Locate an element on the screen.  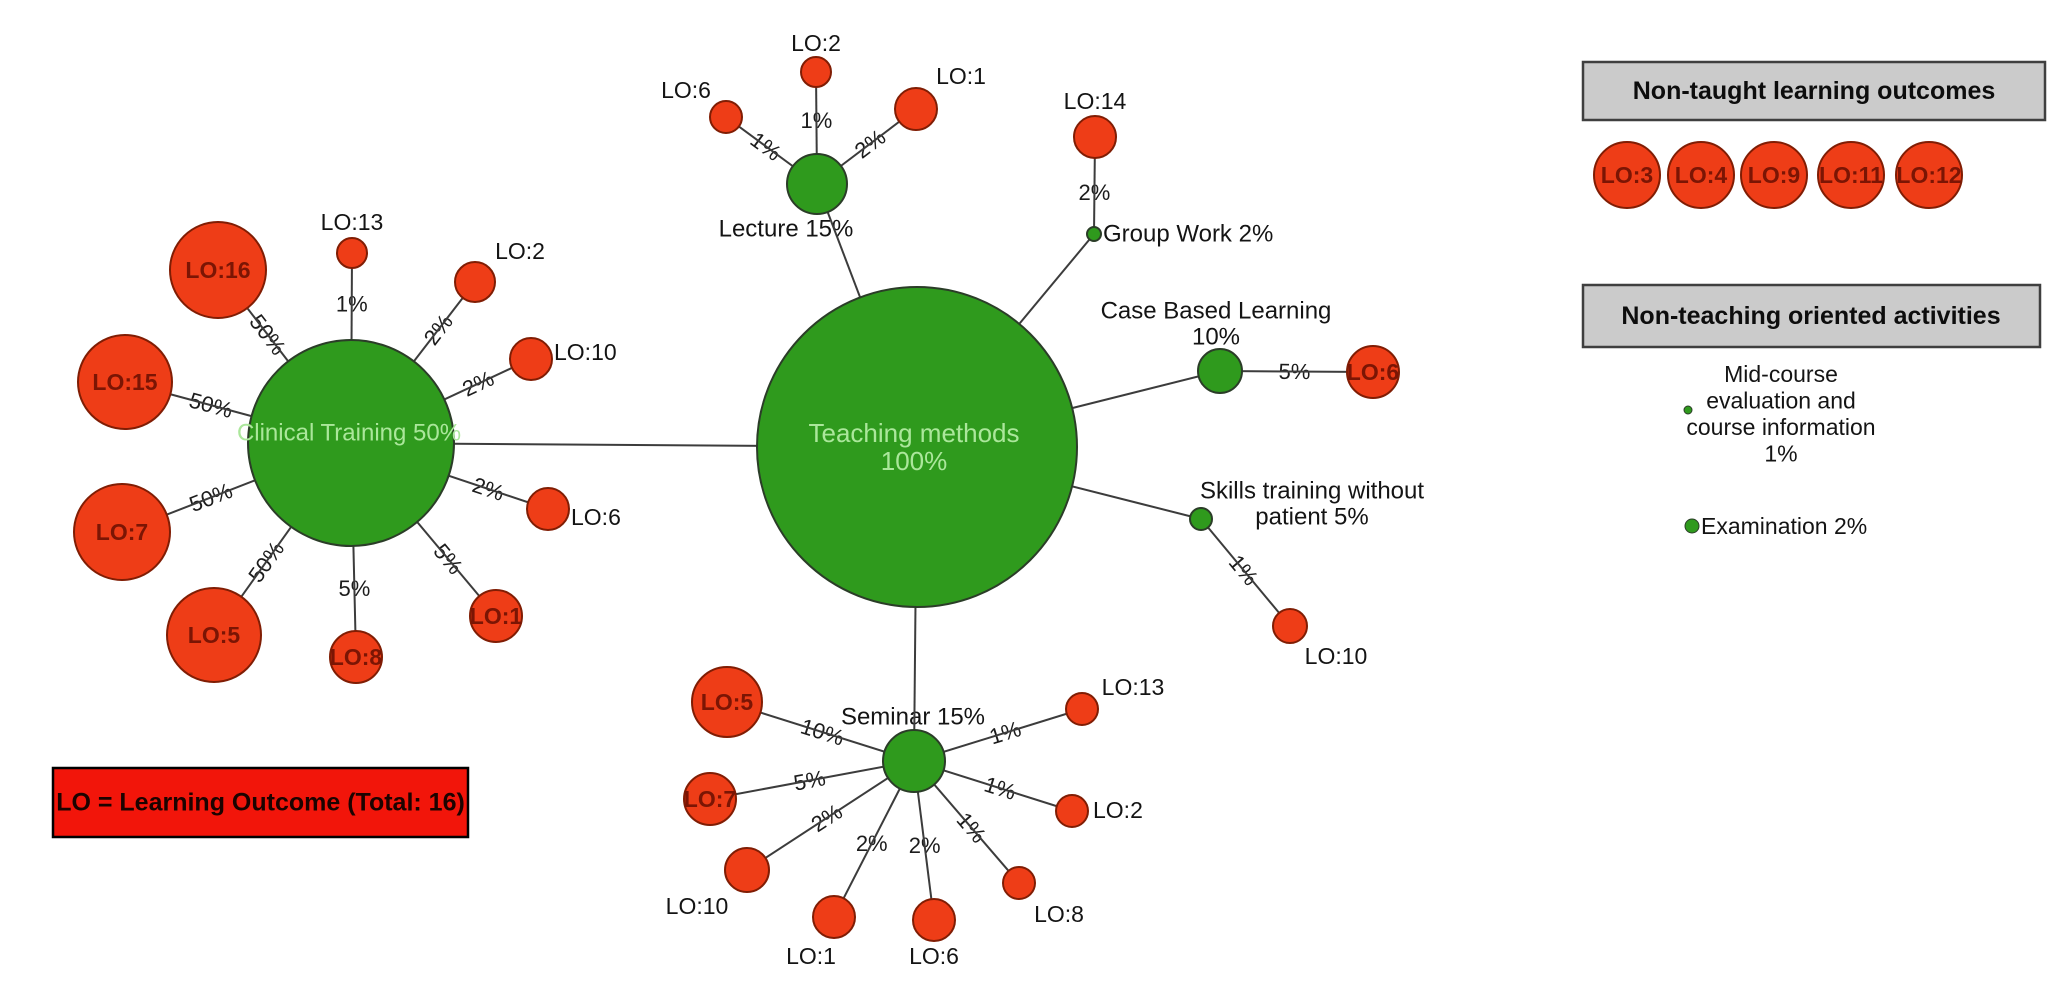
node-seminar-lo5 is located at coordinates (727, 702).